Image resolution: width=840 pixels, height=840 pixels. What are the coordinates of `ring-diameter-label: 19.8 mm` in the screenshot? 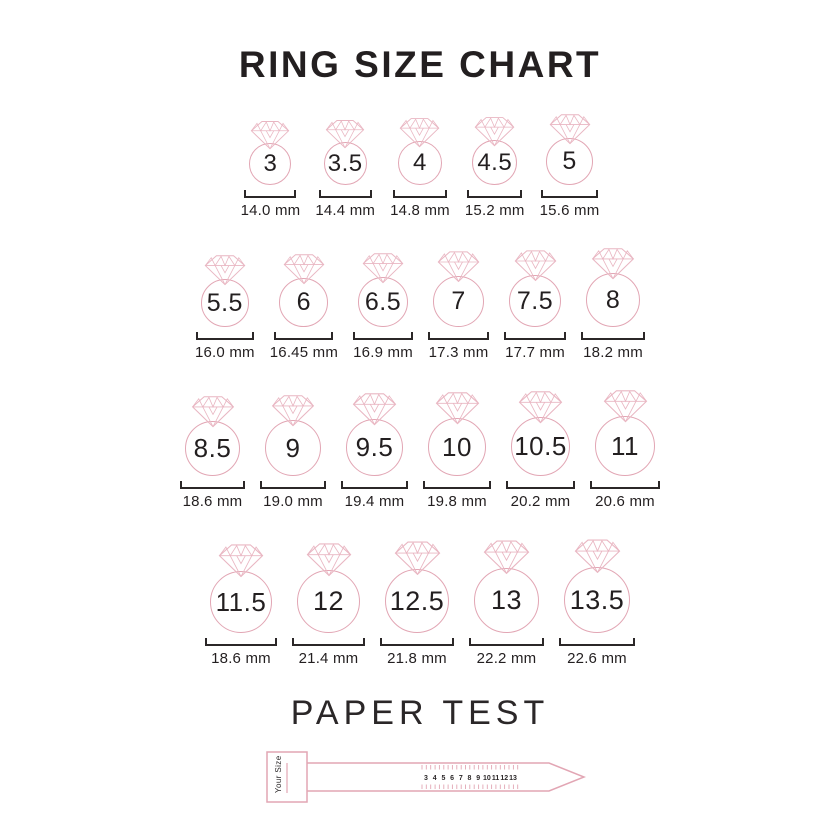 It's located at (457, 501).